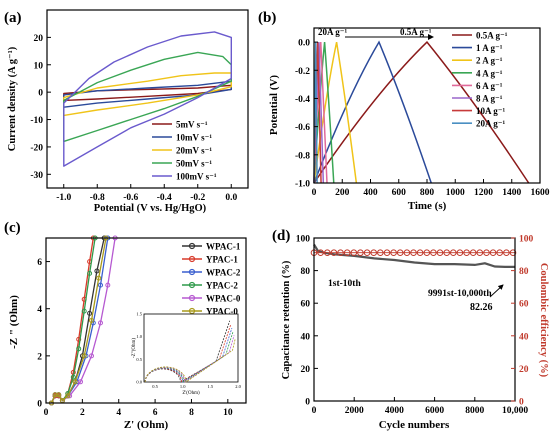 This screenshot has width=550, height=436. Describe the element at coordinates (455, 193) in the screenshot. I see `panel-b-x-tick-label: 1000` at that location.